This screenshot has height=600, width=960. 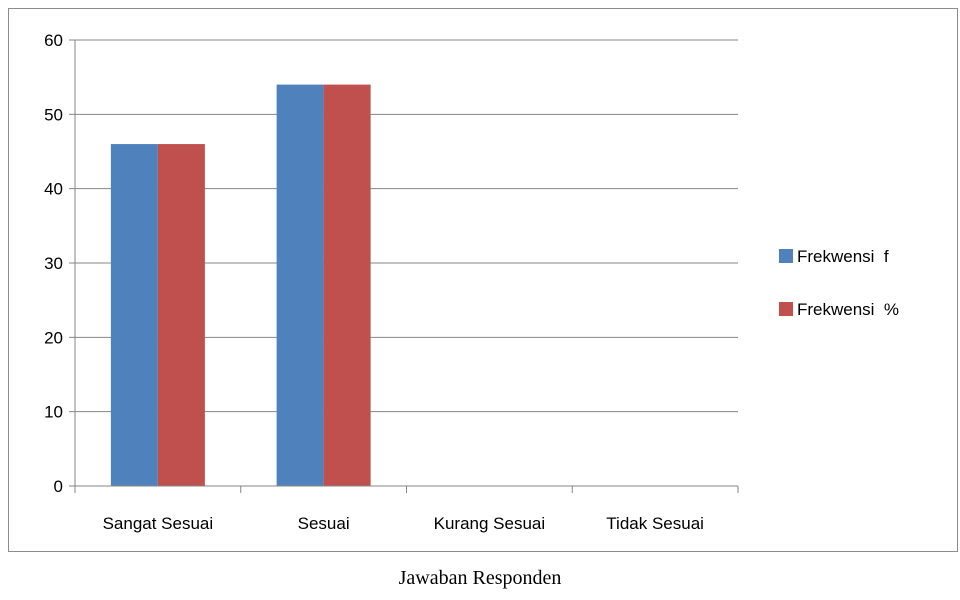 What do you see at coordinates (53, 412) in the screenshot?
I see `y-tick-label: 10` at bounding box center [53, 412].